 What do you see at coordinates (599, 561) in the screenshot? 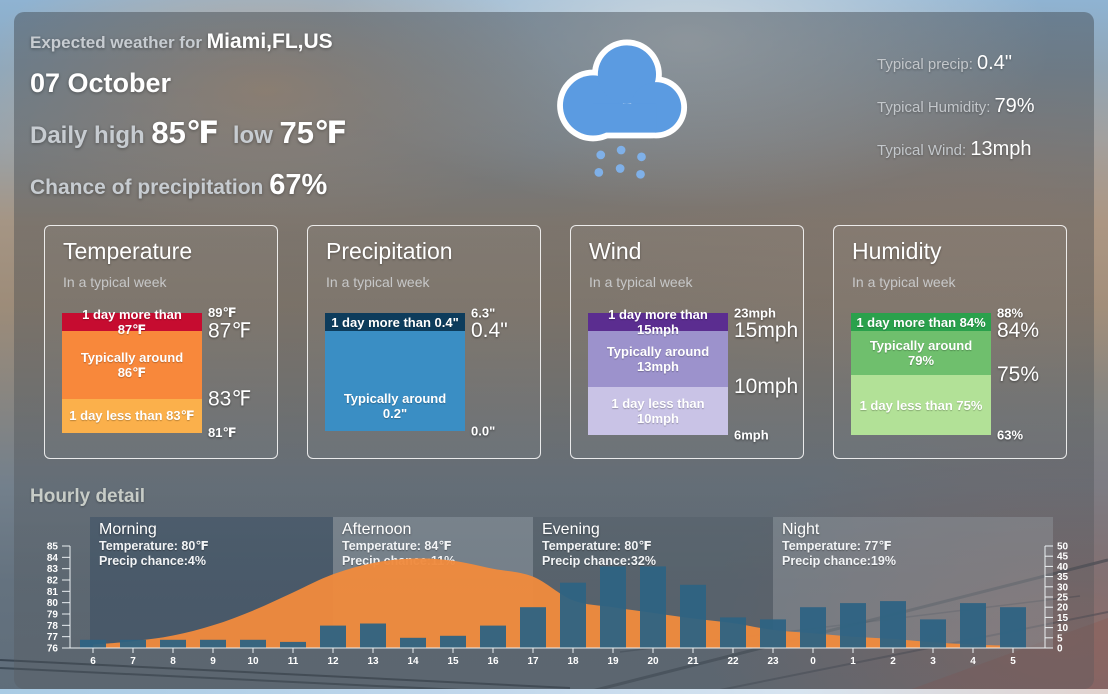
I see `period-precip: Precip chance:32%` at bounding box center [599, 561].